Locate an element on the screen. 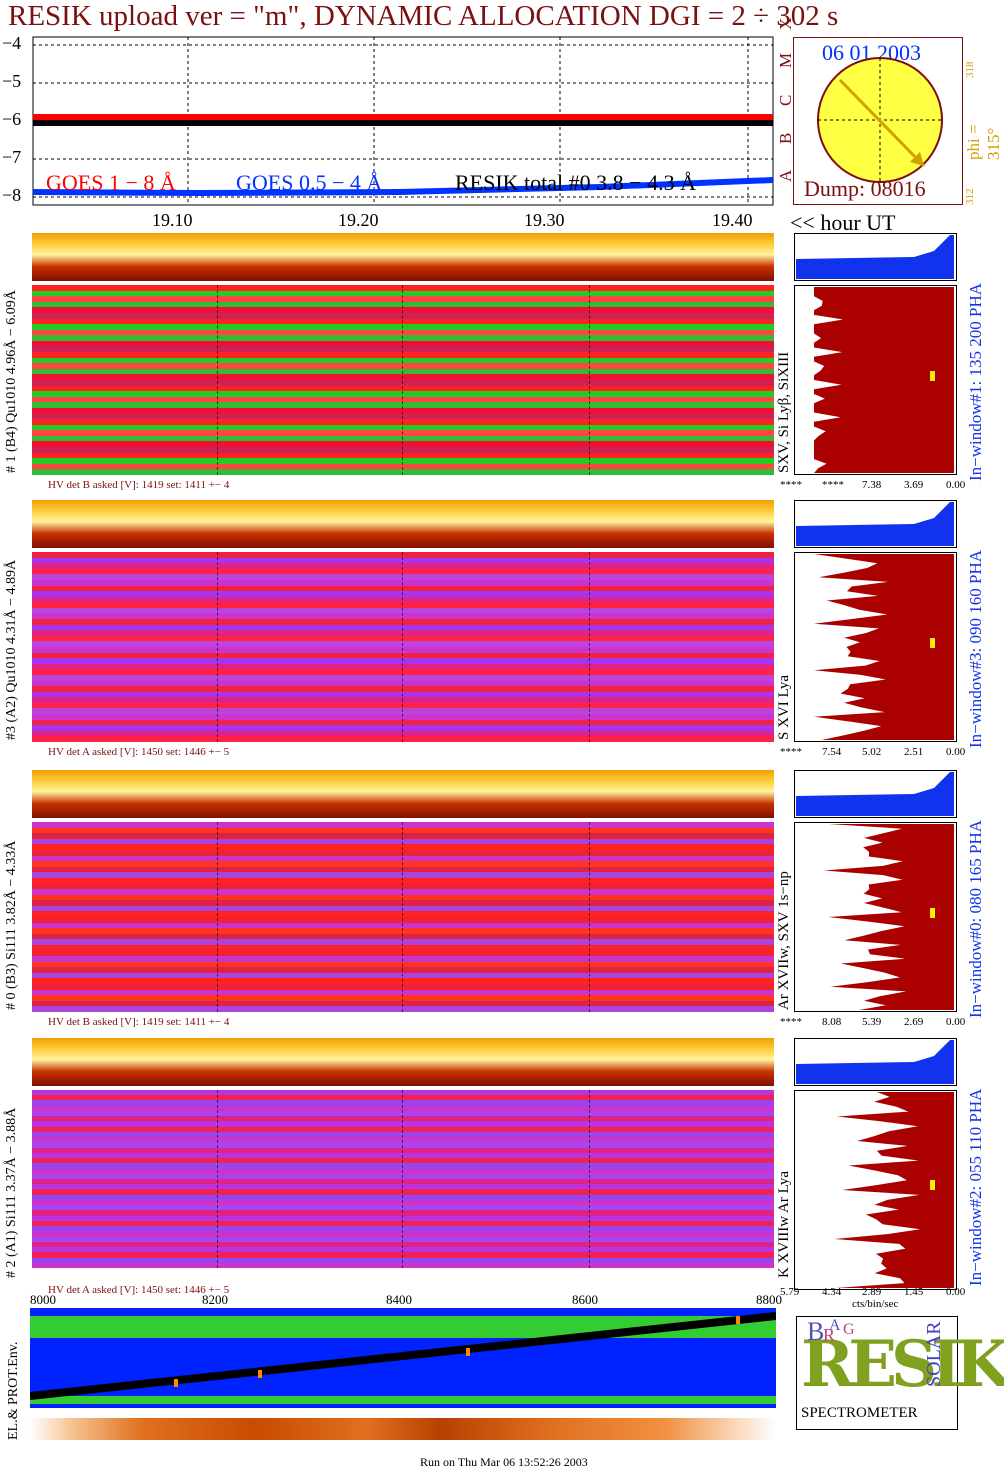 The image size is (1004, 1476). histogram-tick-label: 2.89 is located at coordinates (872, 1292).